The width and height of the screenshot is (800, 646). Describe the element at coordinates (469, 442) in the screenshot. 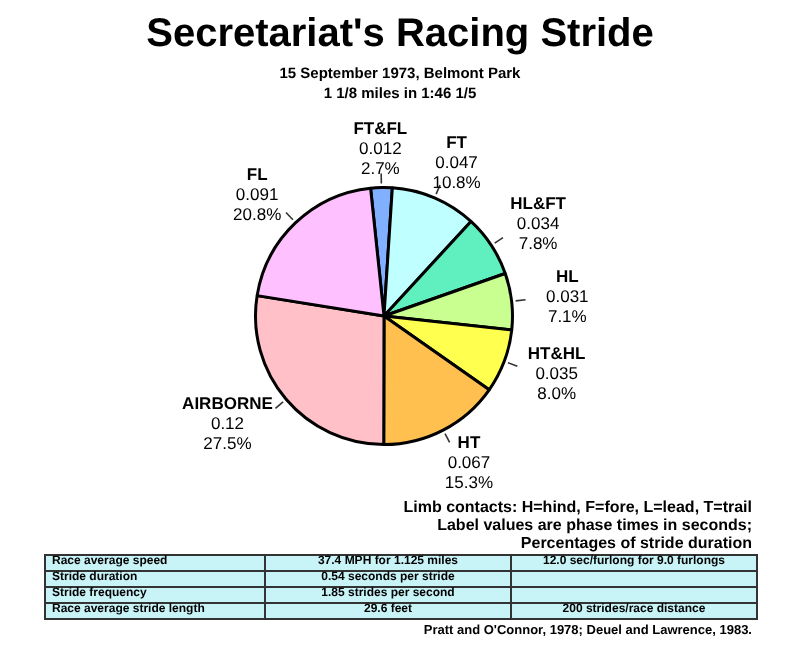

I see `slice-label: HT` at that location.